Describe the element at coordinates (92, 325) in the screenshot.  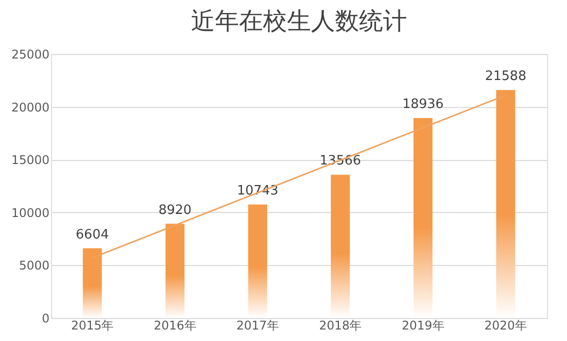
I see `x-tick-label: 2015年` at that location.